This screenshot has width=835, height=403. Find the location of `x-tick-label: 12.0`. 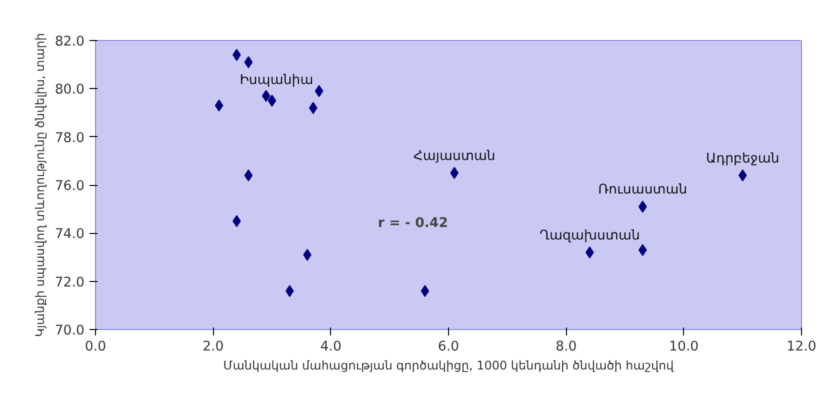

x-tick-label: 12.0 is located at coordinates (801, 347).